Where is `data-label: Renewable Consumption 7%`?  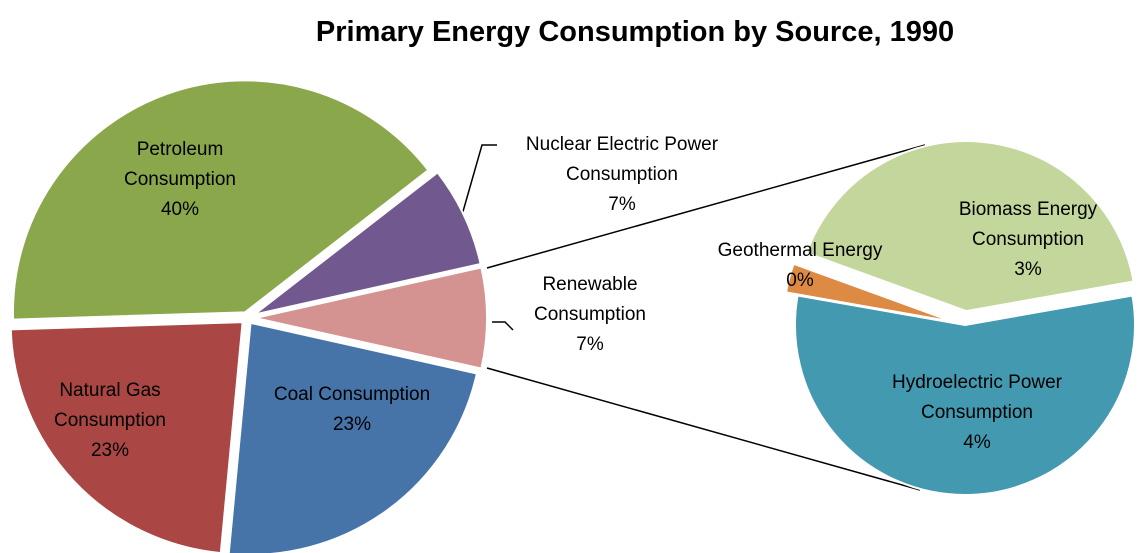 data-label: Renewable Consumption 7% is located at coordinates (590, 315).